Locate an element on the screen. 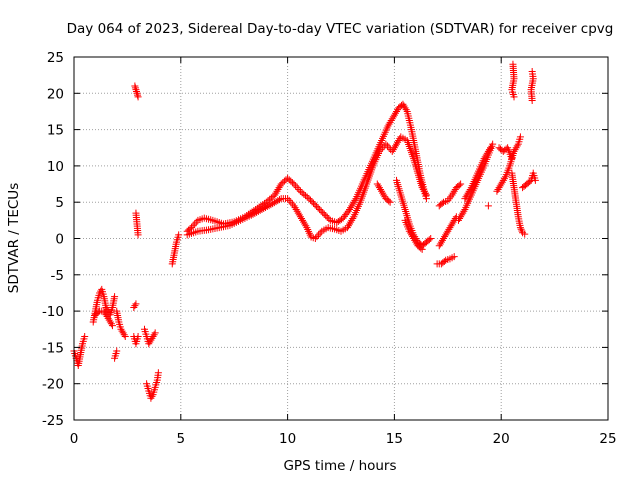  y-axis-label: SDTVAR / TECUs is located at coordinates (14, 238).